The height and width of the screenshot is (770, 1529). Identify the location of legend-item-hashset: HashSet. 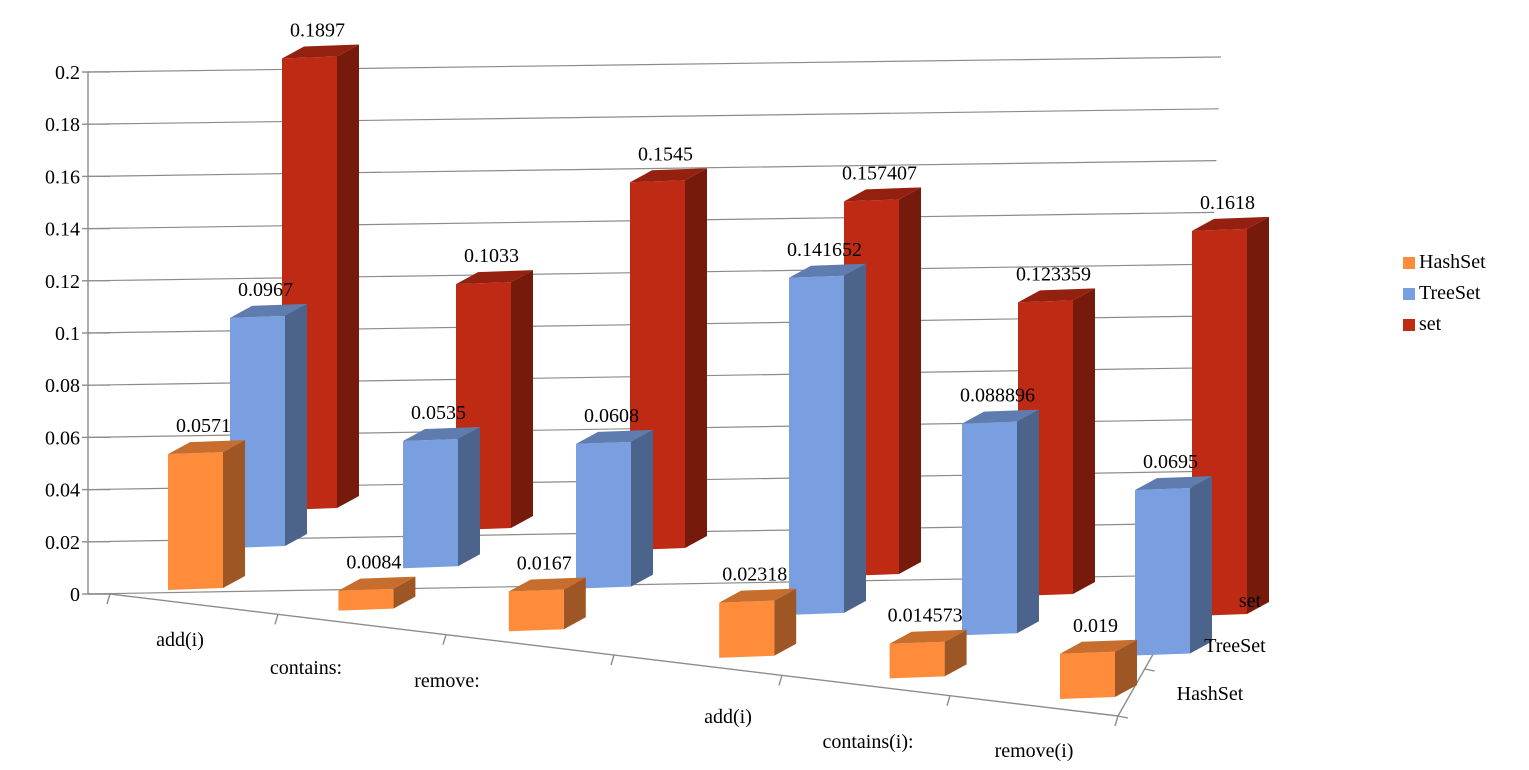
(1463, 262).